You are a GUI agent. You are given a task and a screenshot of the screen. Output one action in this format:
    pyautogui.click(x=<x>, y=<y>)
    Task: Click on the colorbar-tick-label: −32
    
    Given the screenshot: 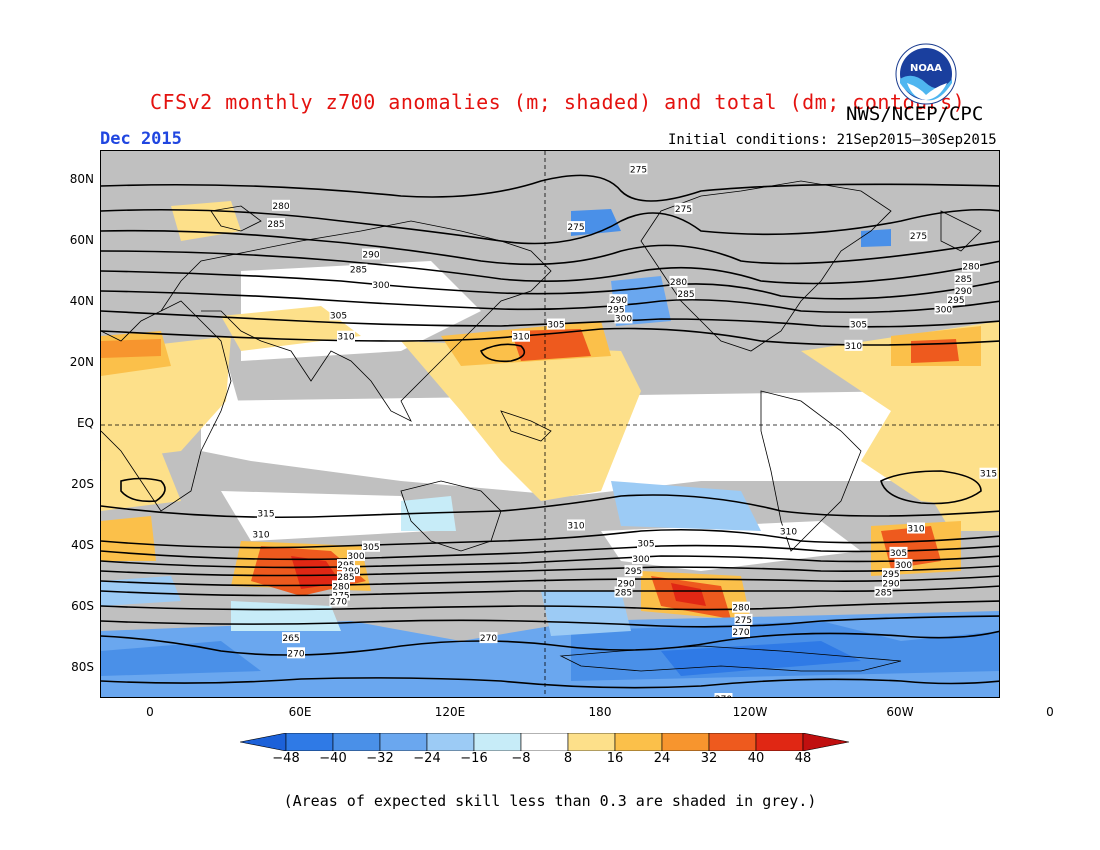 What is the action you would take?
    pyautogui.click(x=380, y=758)
    